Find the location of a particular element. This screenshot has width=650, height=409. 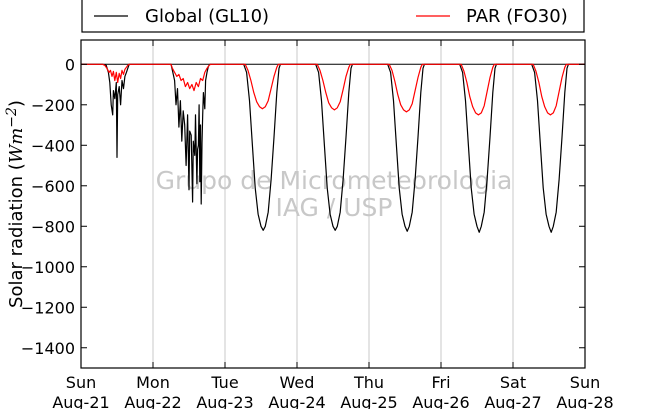

x-tick-label-date: Aug-26 is located at coordinates (440, 401).